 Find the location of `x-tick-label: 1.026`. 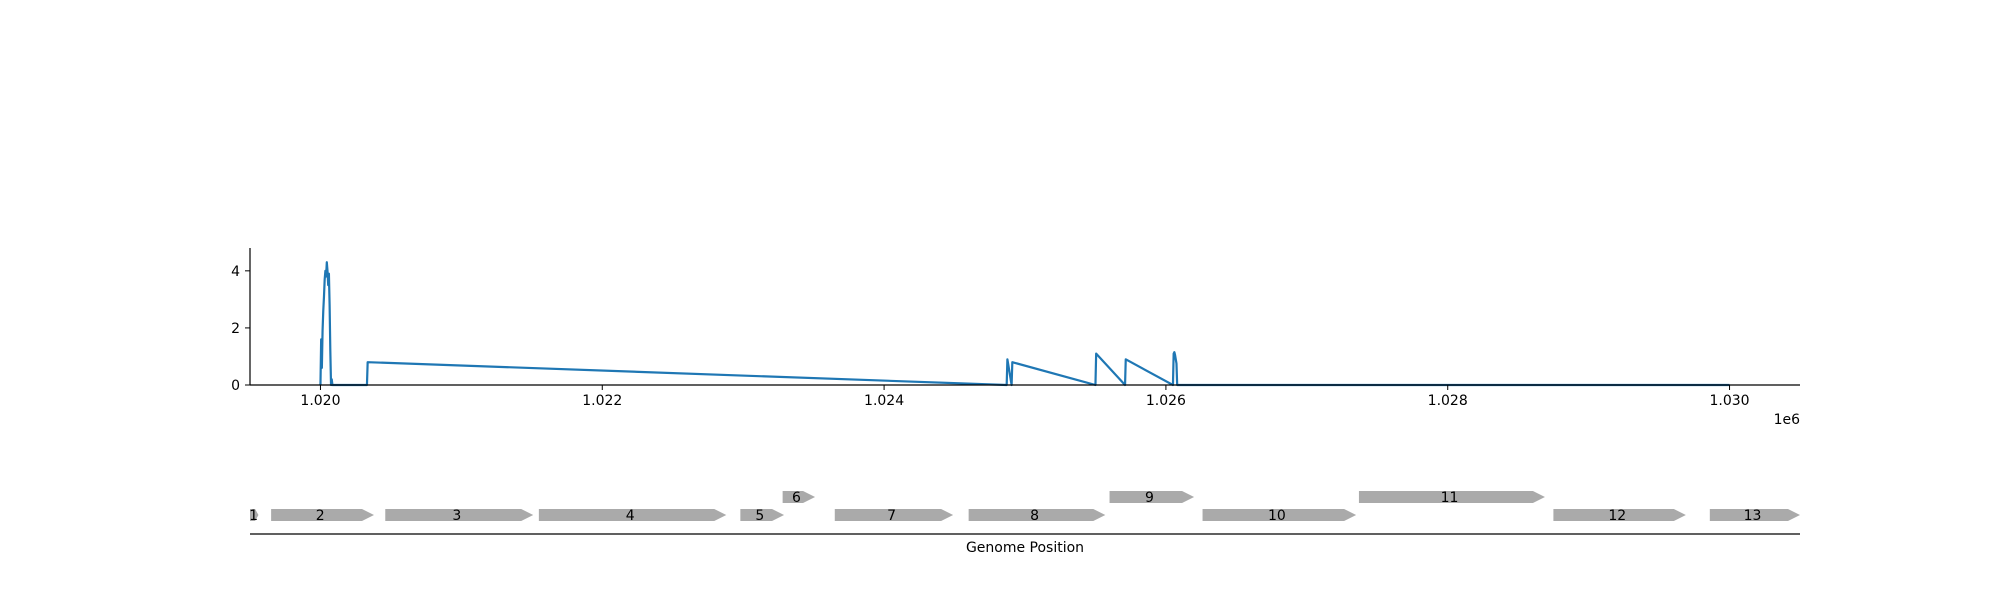

x-tick-label: 1.026 is located at coordinates (1166, 401).